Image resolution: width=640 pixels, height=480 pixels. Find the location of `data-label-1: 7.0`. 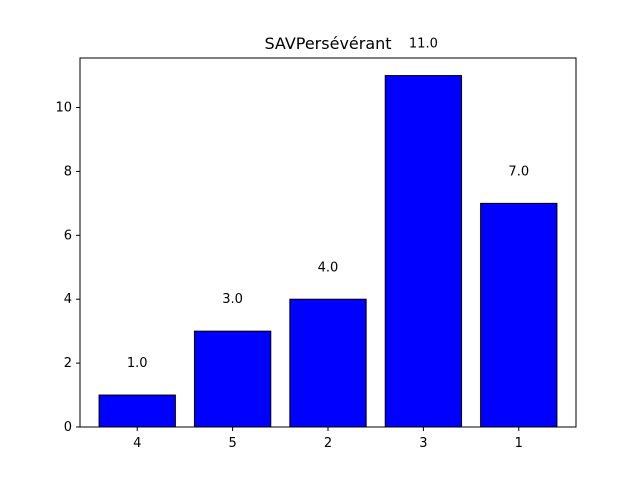

data-label-1: 7.0 is located at coordinates (518, 171).